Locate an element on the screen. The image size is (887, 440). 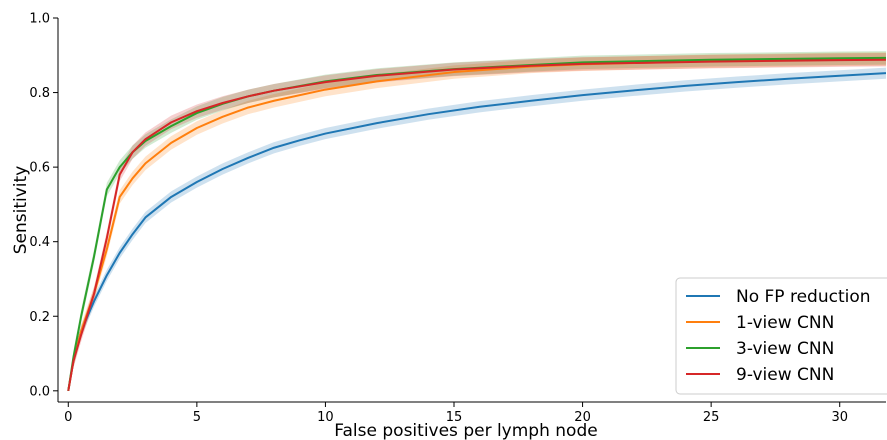
y-tick-label: 0.4 is located at coordinates (39, 242).